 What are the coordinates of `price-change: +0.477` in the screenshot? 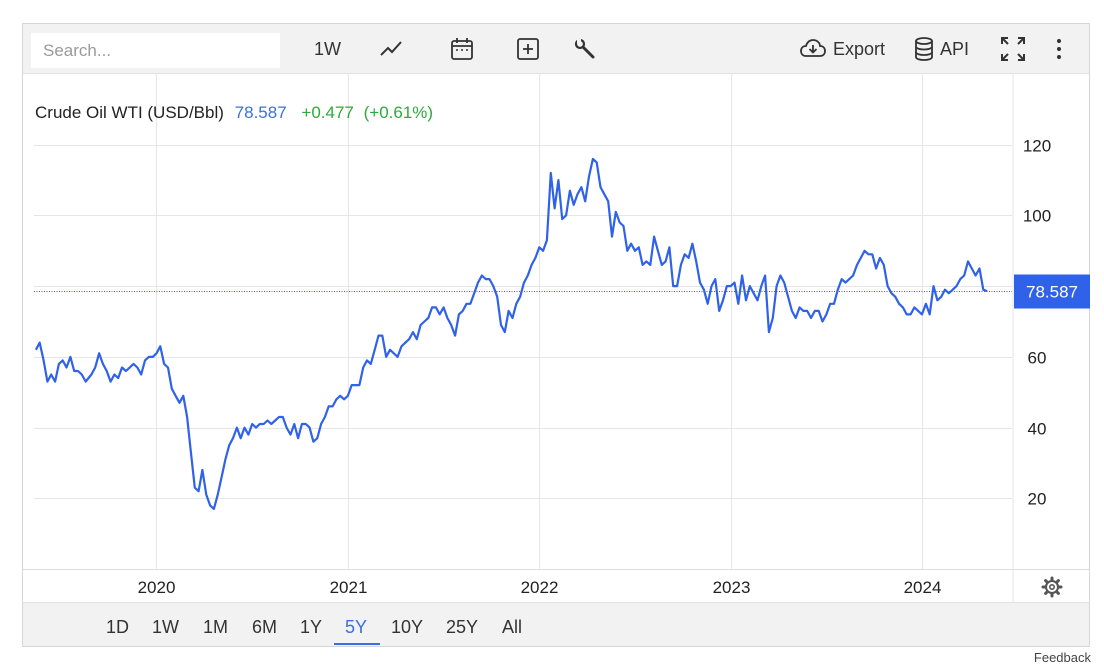 It's located at (327, 112).